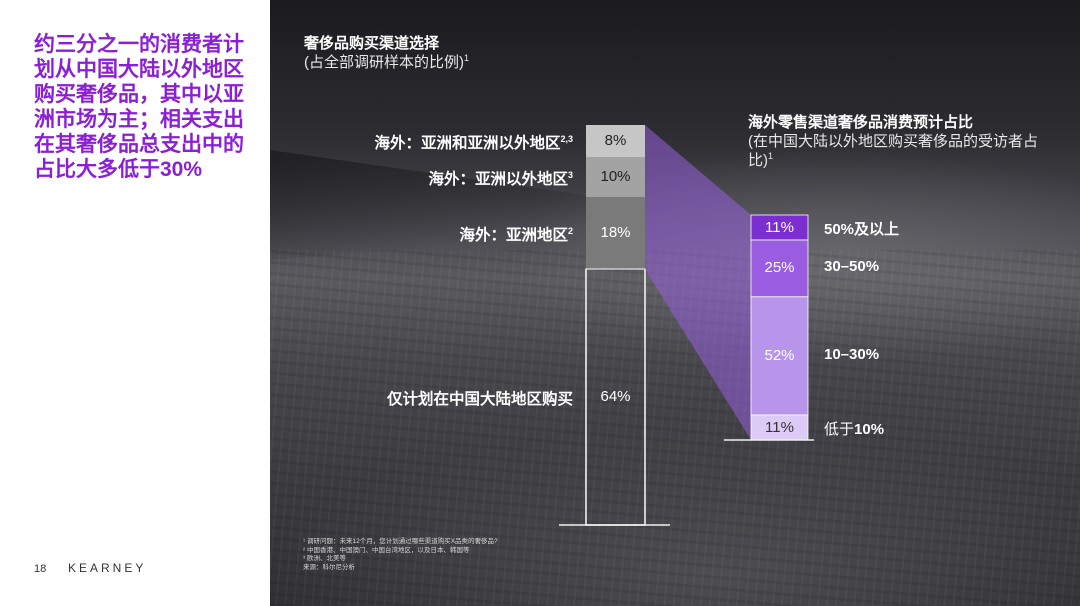 The width and height of the screenshot is (1080, 606). What do you see at coordinates (516, 234) in the screenshot?
I see `bar1-category-label-2: 海外：亚洲地区2` at bounding box center [516, 234].